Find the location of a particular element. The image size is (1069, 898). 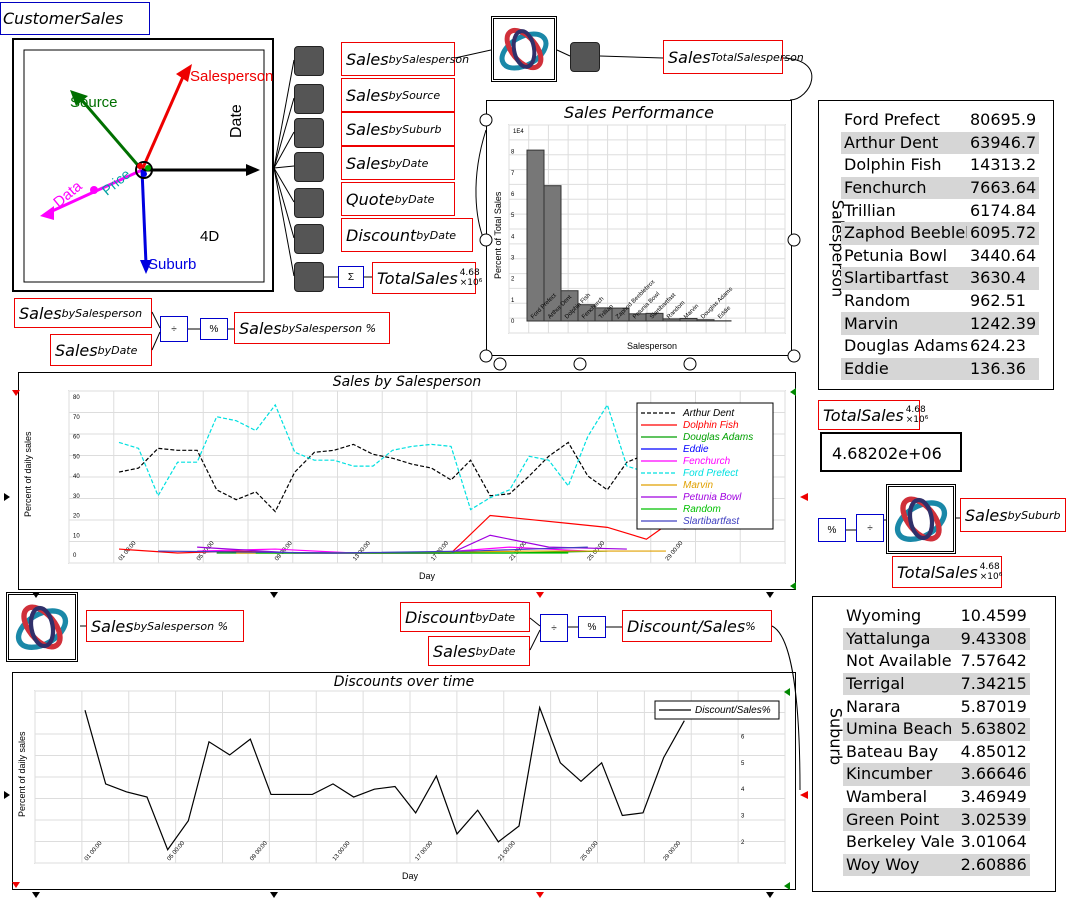

row-value: 7663.64 is located at coordinates (1003, 188).